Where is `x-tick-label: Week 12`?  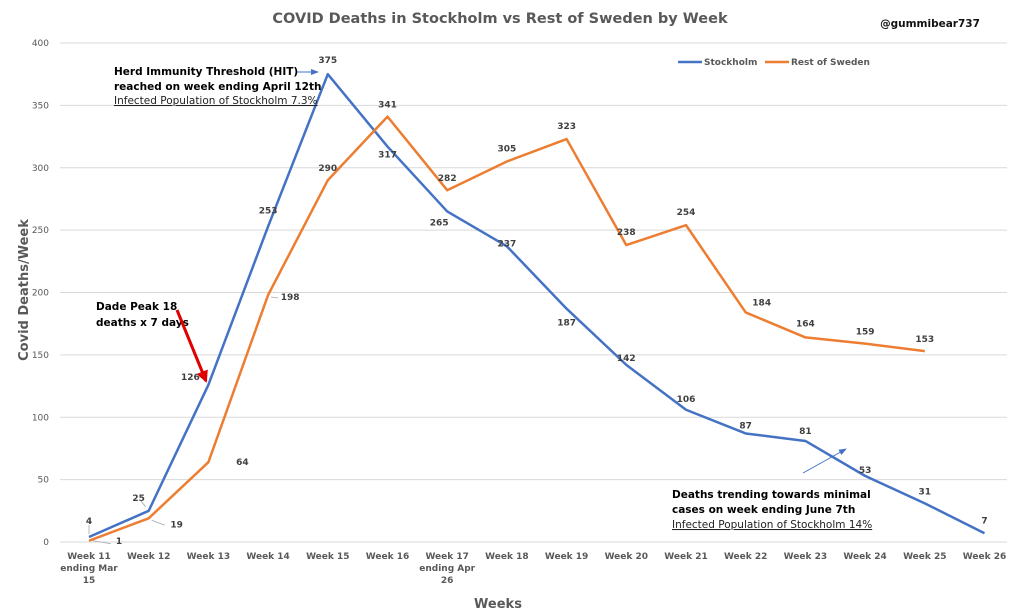 x-tick-label: Week 12 is located at coordinates (148, 557).